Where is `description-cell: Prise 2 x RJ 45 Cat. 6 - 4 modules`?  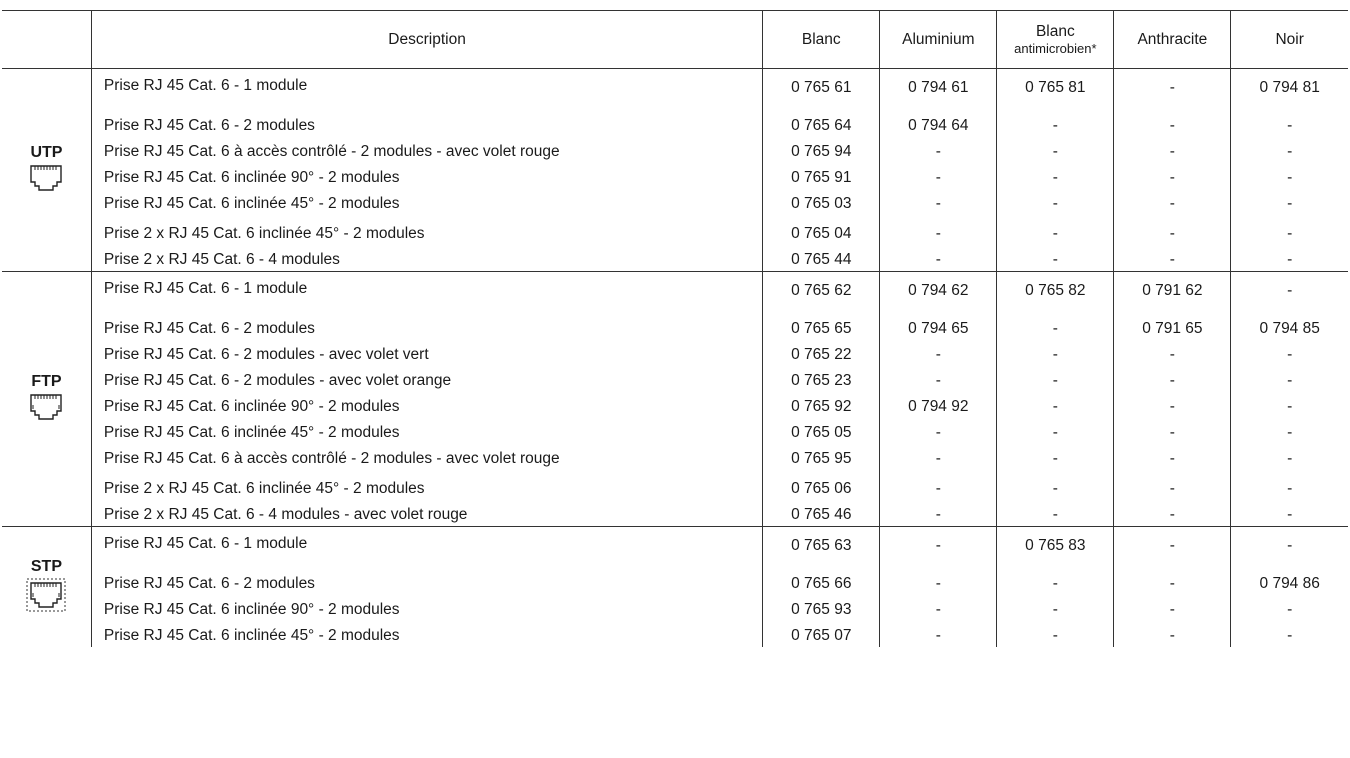
description-cell: Prise 2 x RJ 45 Cat. 6 - 4 modules is located at coordinates (427, 258).